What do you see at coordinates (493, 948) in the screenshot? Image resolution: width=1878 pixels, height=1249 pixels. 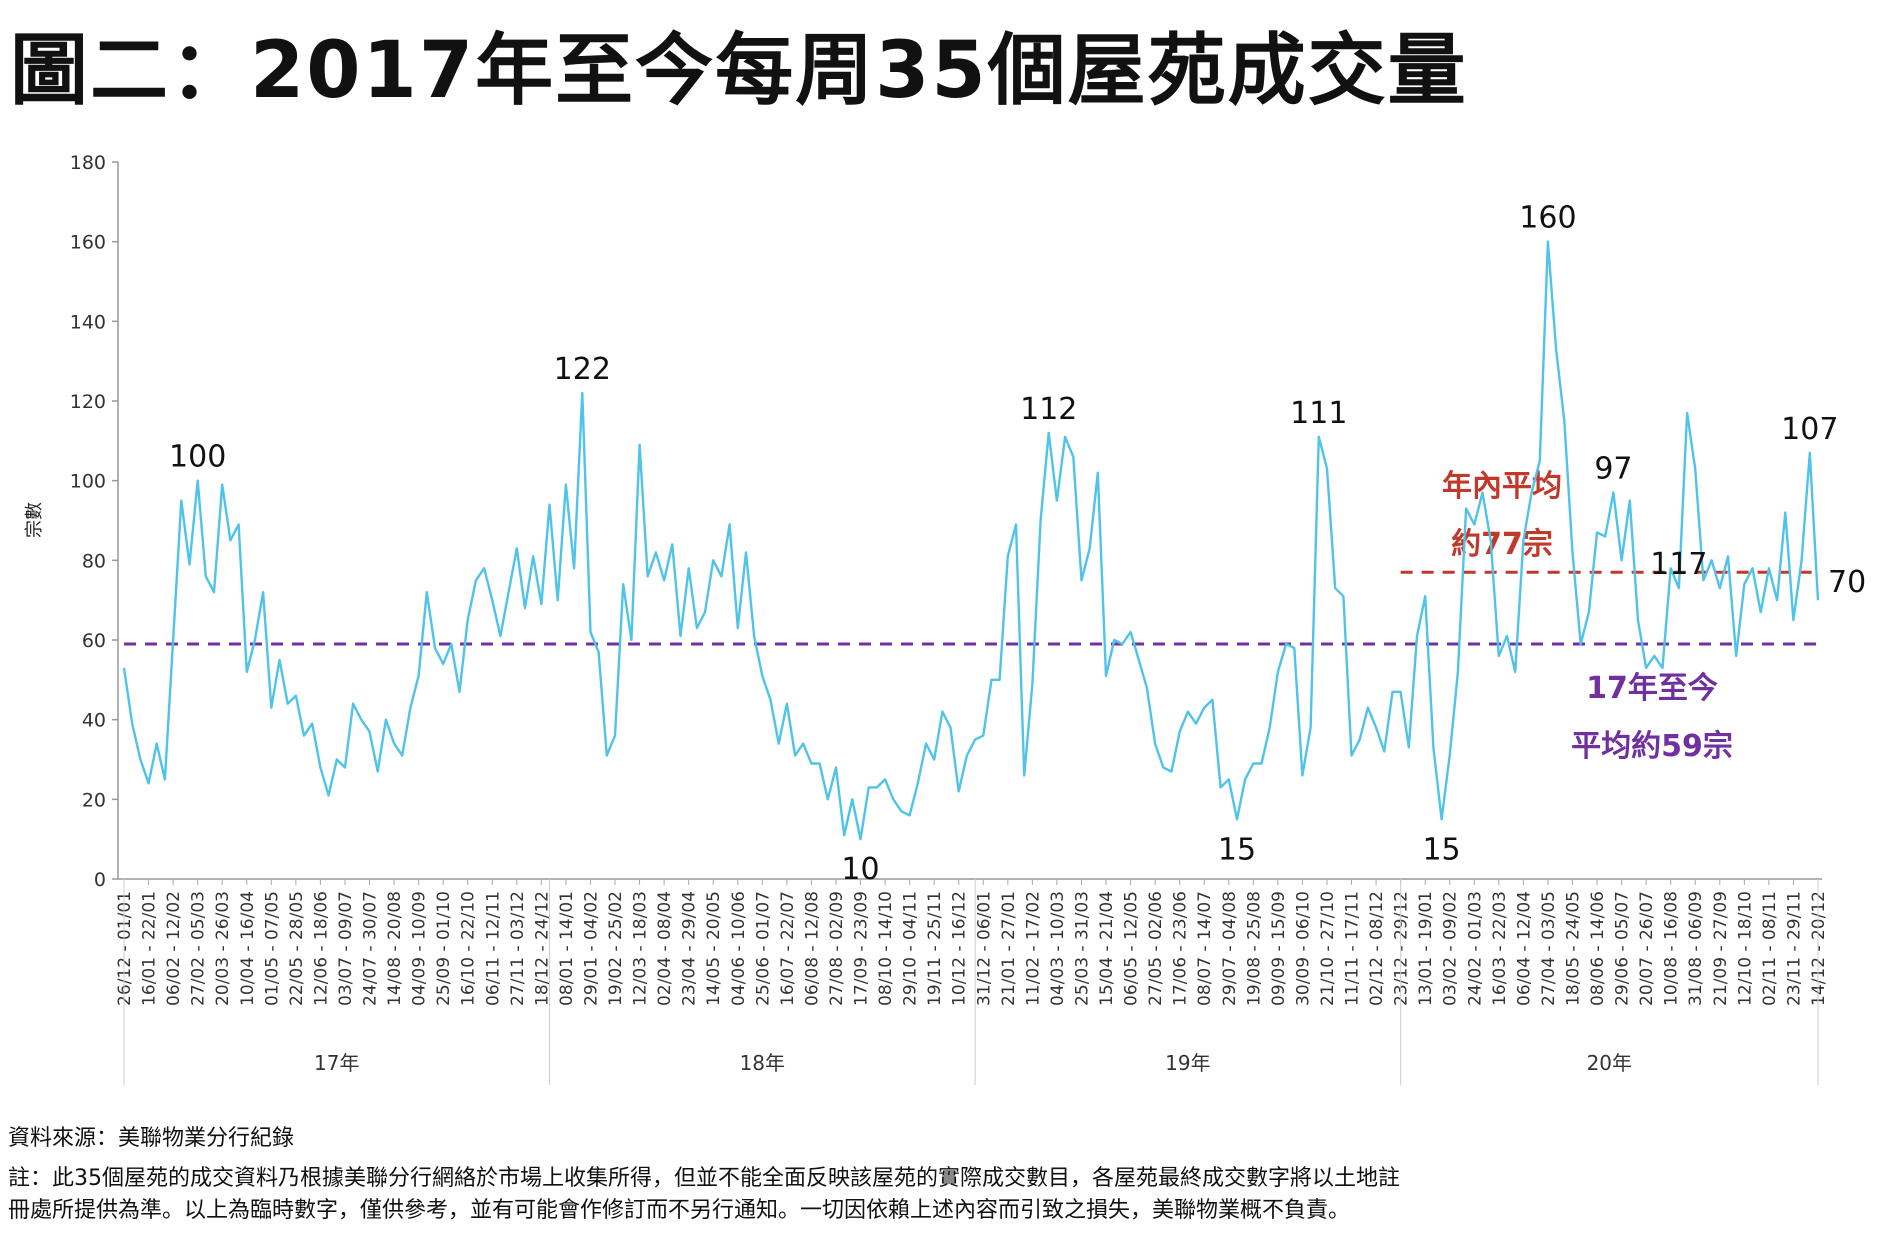 I see `x-tick-label: 06/11 - 12/11` at bounding box center [493, 948].